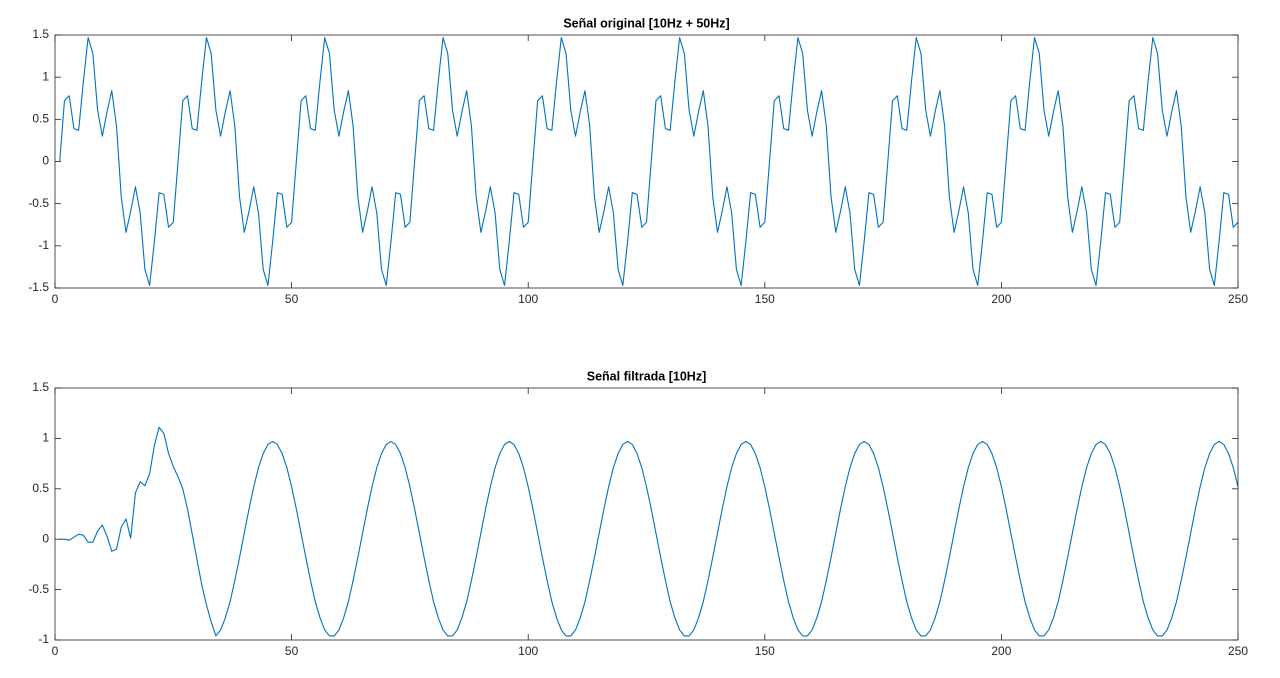  Describe the element at coordinates (38, 287) in the screenshot. I see `y-tick-label: -1.5` at that location.